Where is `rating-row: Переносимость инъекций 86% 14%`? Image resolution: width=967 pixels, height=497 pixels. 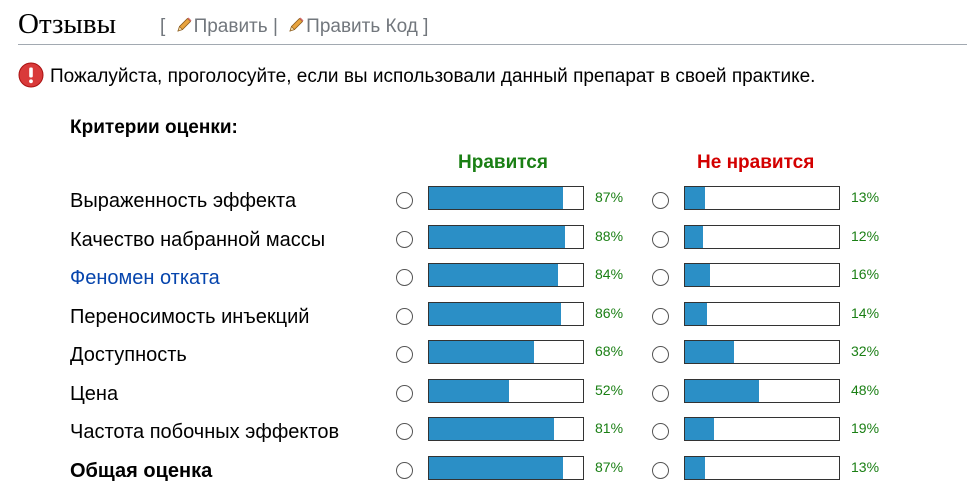 rating-row: Переносимость инъекций 86% 14% is located at coordinates (483, 320).